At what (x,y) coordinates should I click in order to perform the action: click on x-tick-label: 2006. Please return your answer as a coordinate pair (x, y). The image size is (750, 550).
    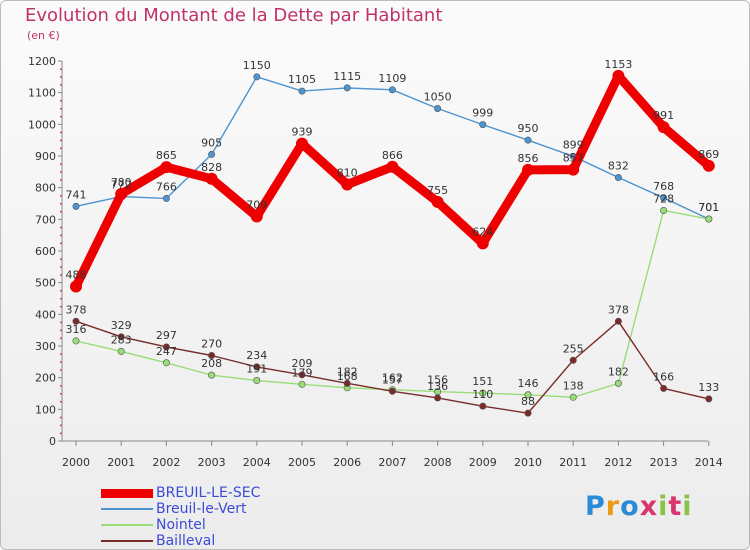
    Looking at the image, I should click on (347, 462).